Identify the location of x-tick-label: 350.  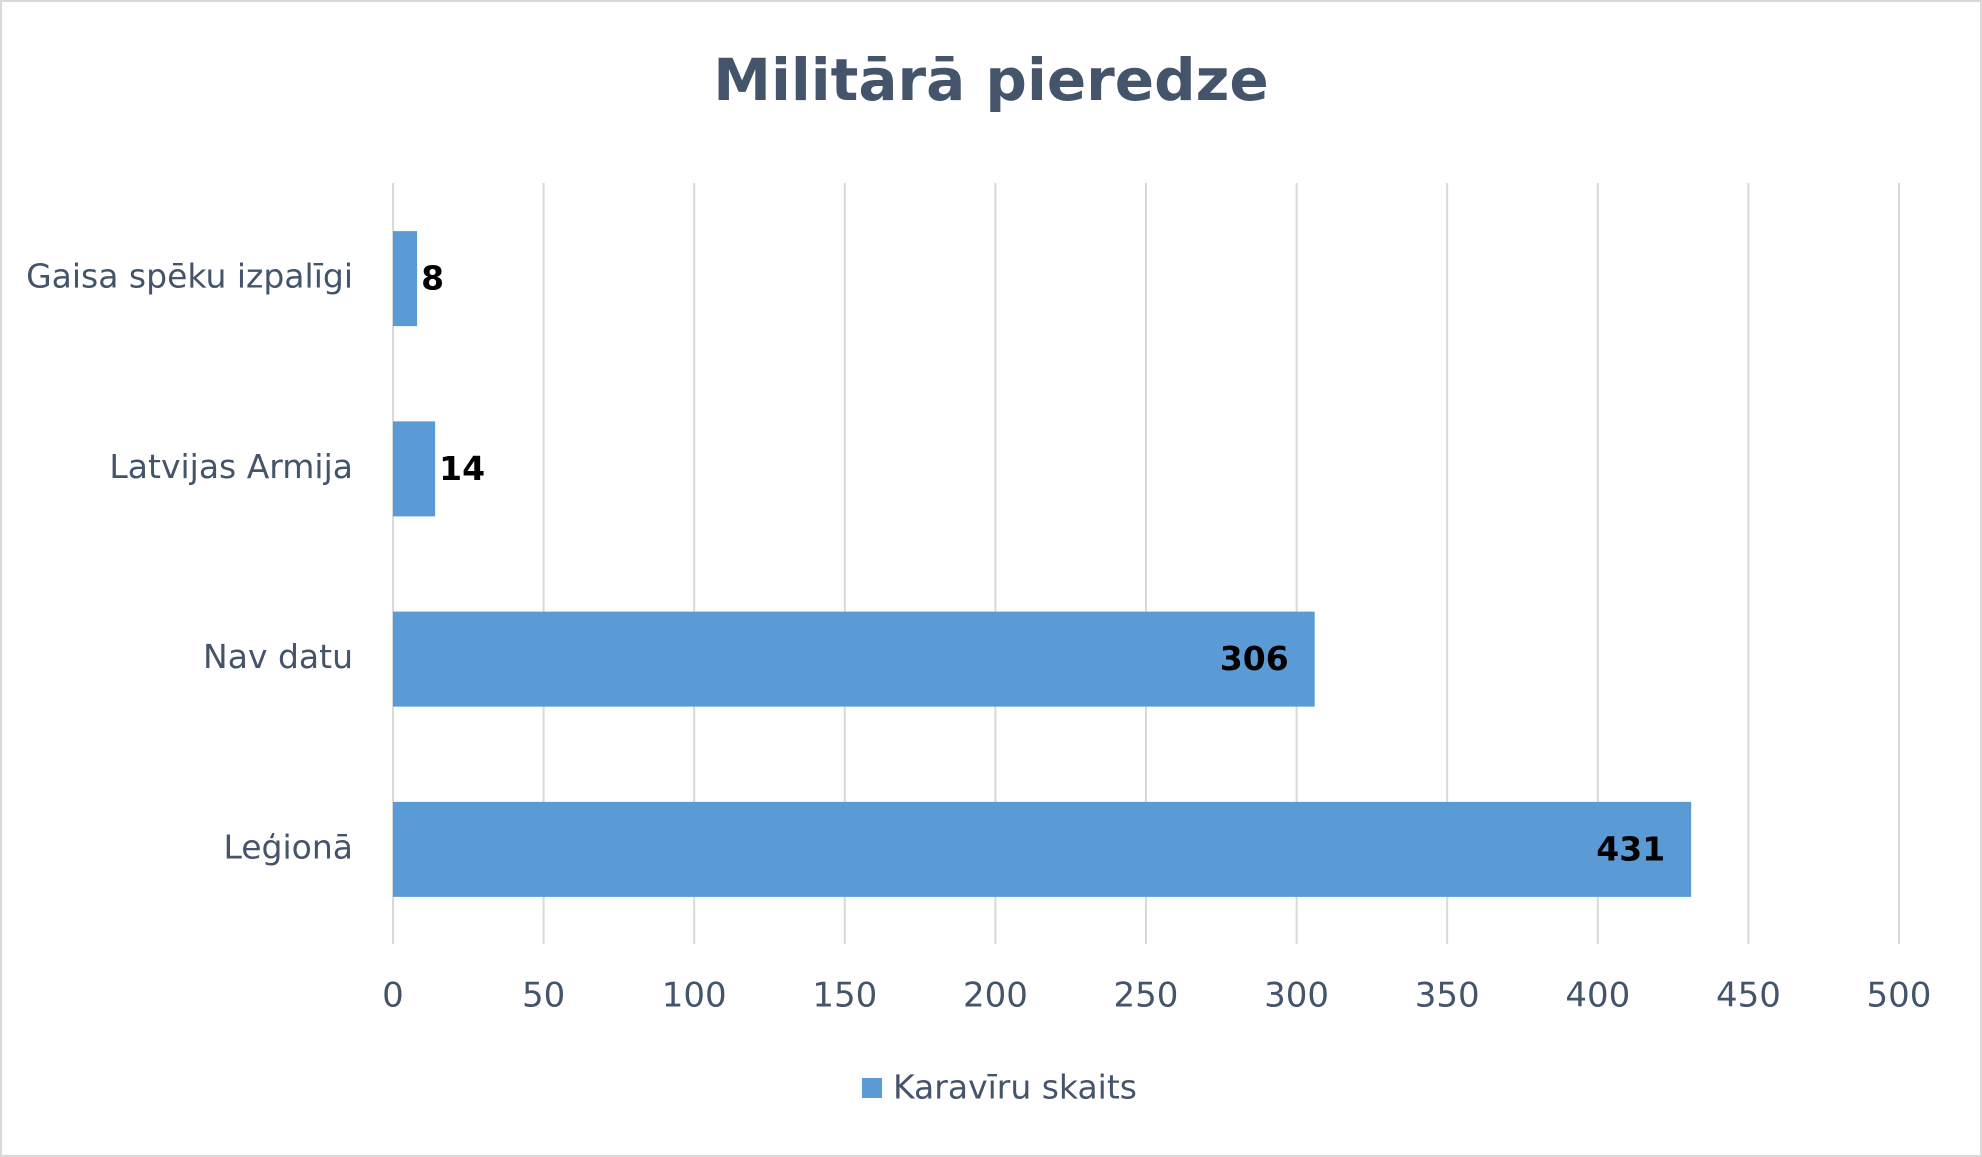
(1447, 996).